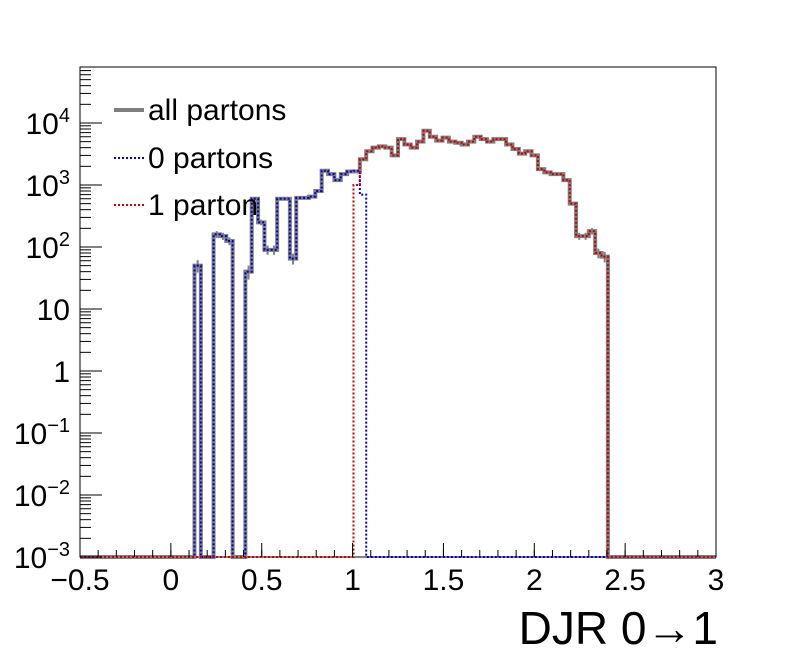 This screenshot has width=796, height=672. I want to click on x-tick-label: 3, so click(716, 580).